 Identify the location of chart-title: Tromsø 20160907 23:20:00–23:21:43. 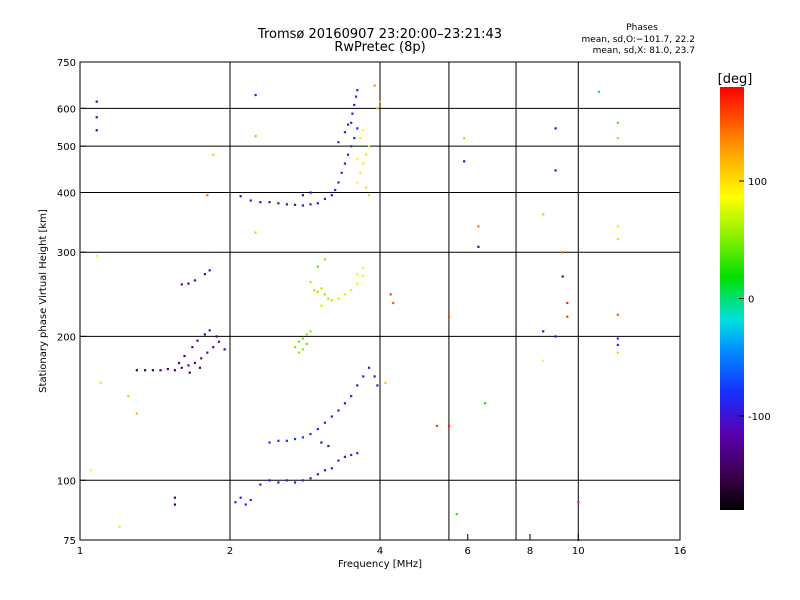
(379, 34).